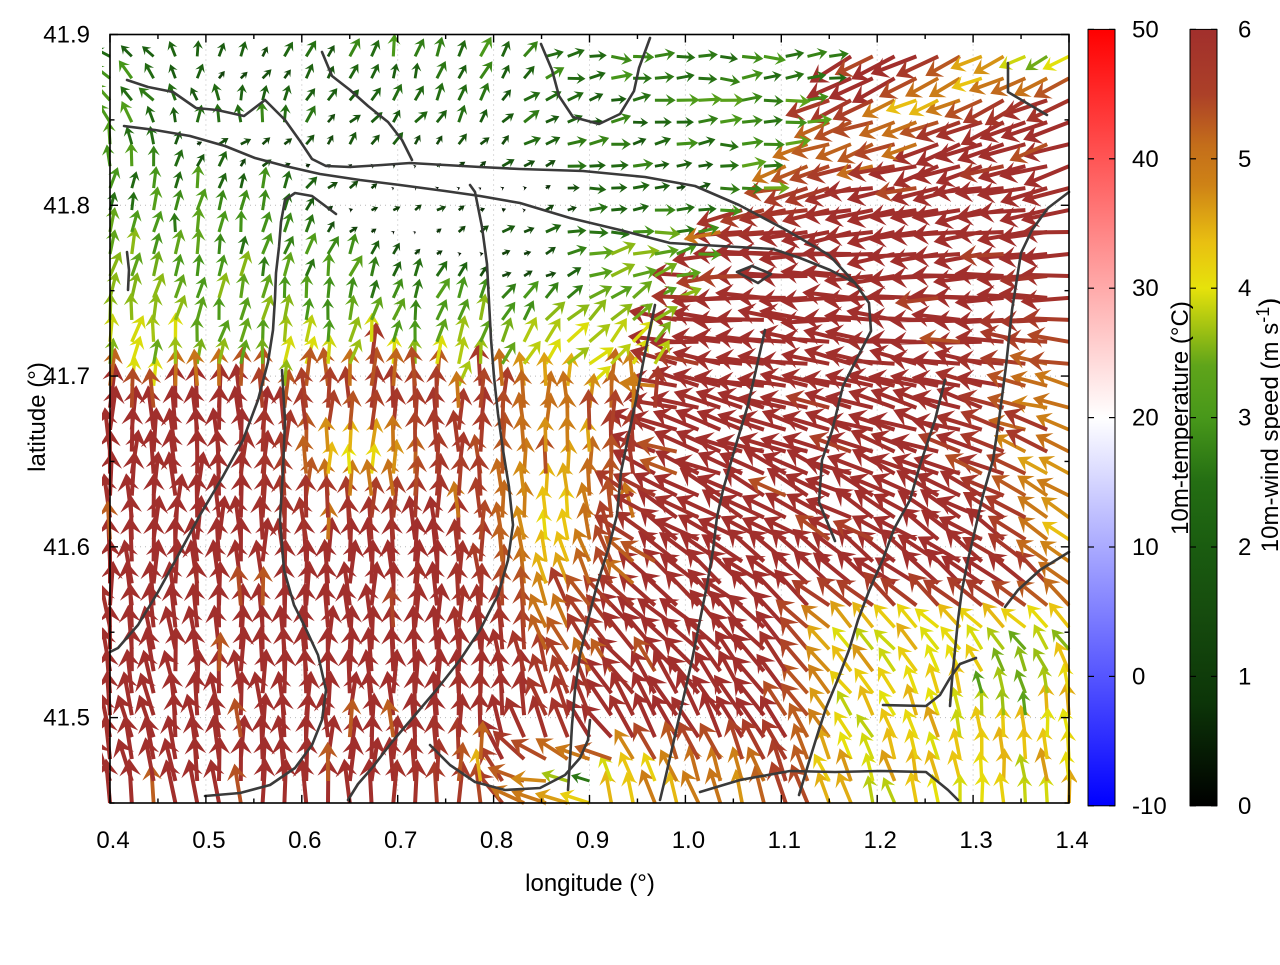 This screenshot has width=1280, height=965. Describe the element at coordinates (1244, 159) in the screenshot. I see `svg-text: 5` at that location.